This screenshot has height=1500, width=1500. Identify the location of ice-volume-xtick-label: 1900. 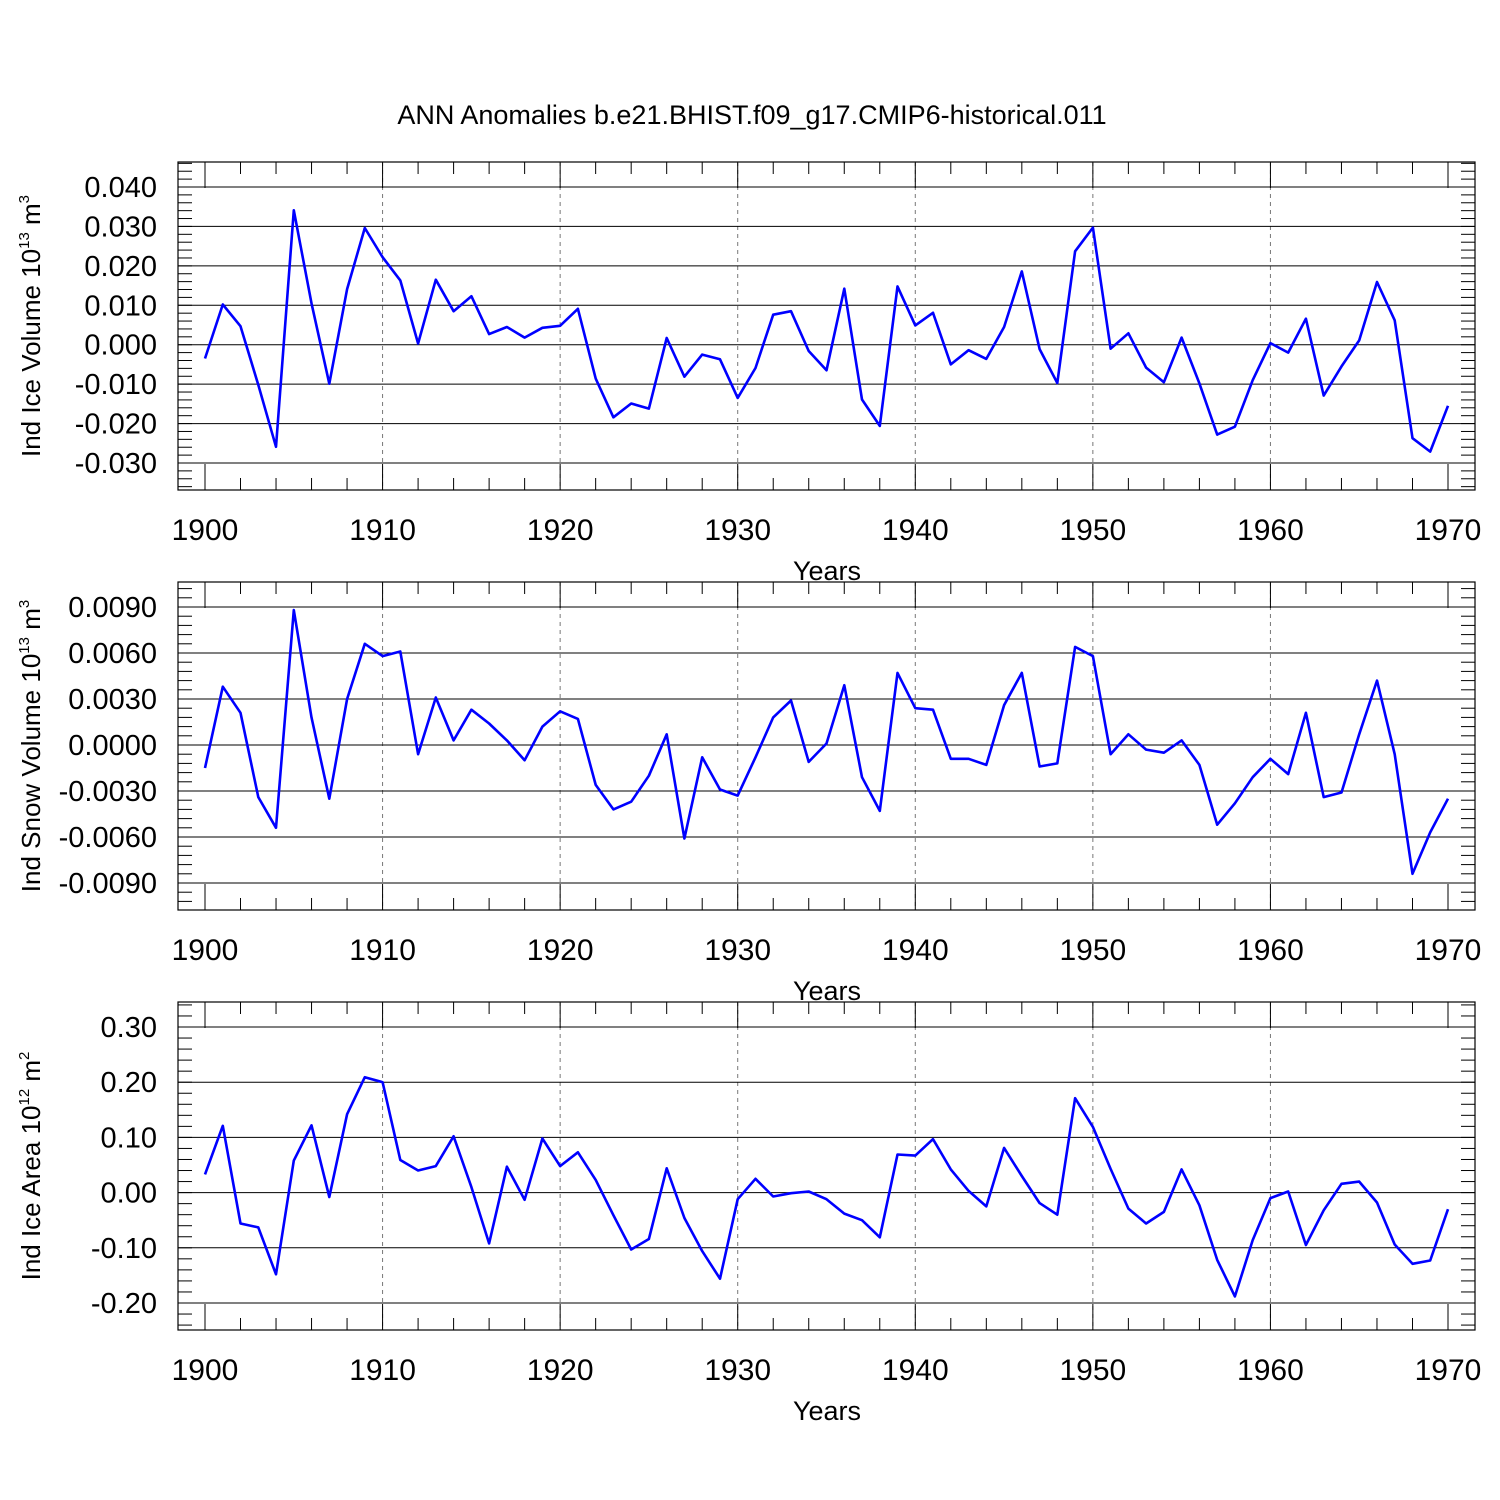
(205, 530).